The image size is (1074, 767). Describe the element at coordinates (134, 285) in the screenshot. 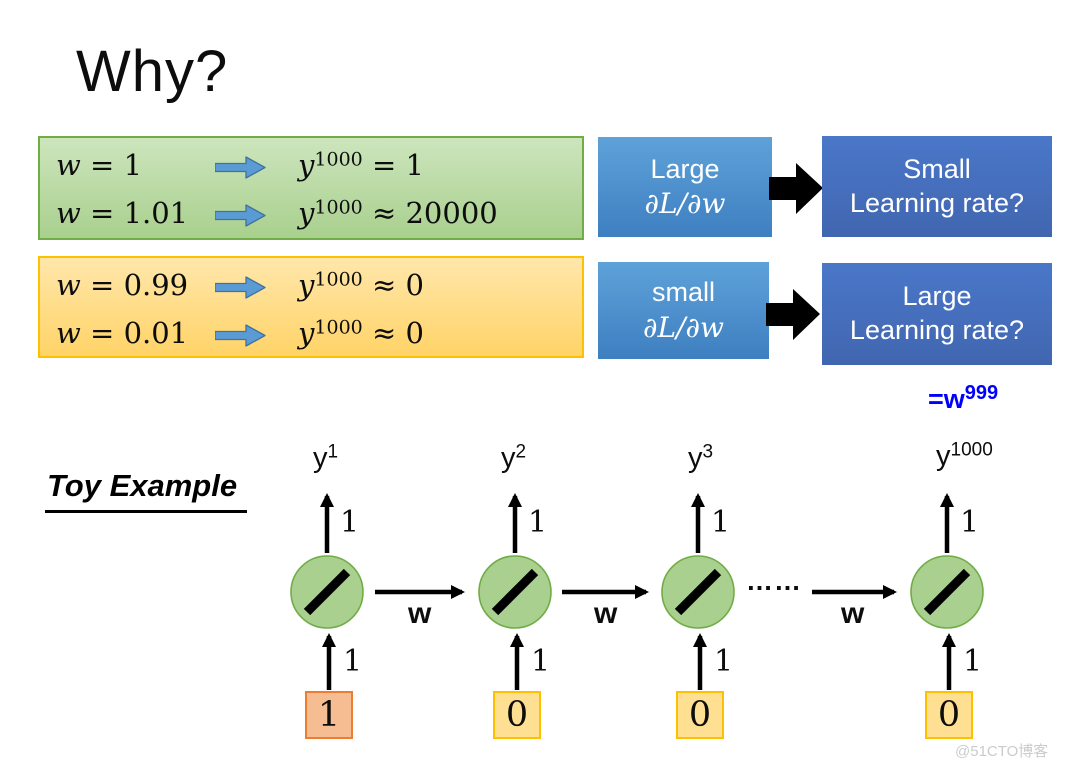

I see `math-rest: = 0.99` at that location.